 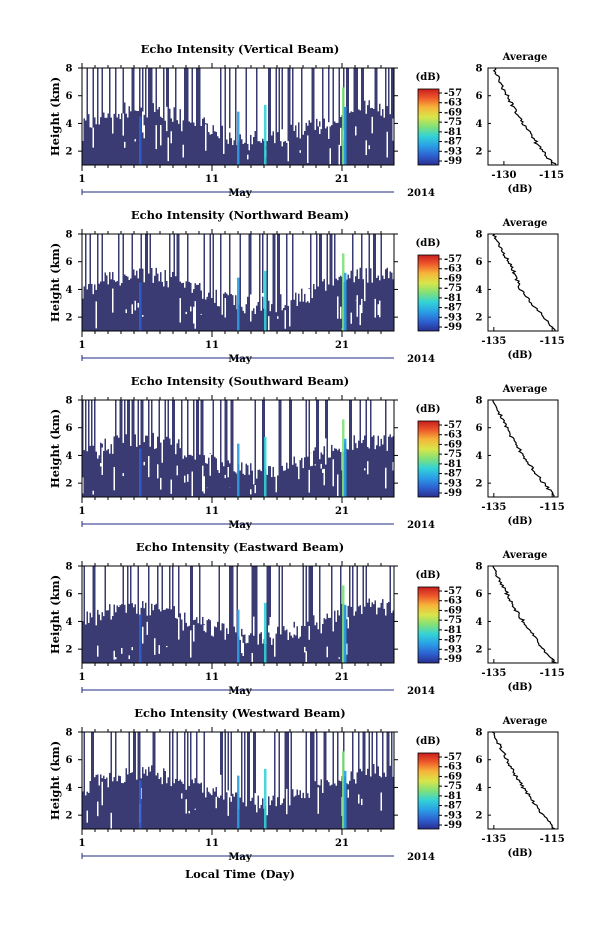 I want to click on average-y-tick-label: 4, so click(x=479, y=290).